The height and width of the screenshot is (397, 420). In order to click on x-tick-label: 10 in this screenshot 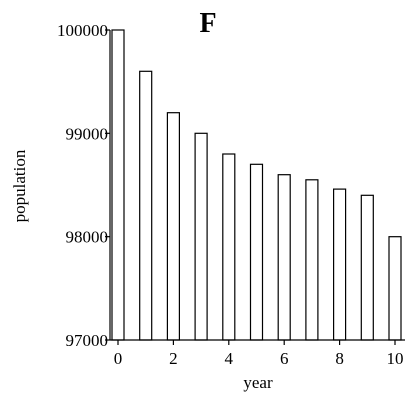, I will do `click(395, 358)`.